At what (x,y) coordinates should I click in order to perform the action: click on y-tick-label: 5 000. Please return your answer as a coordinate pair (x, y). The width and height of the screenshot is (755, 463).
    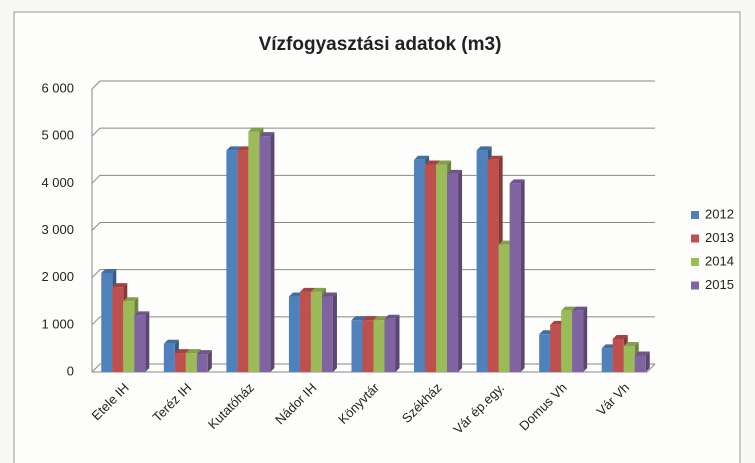
    Looking at the image, I should click on (57, 135).